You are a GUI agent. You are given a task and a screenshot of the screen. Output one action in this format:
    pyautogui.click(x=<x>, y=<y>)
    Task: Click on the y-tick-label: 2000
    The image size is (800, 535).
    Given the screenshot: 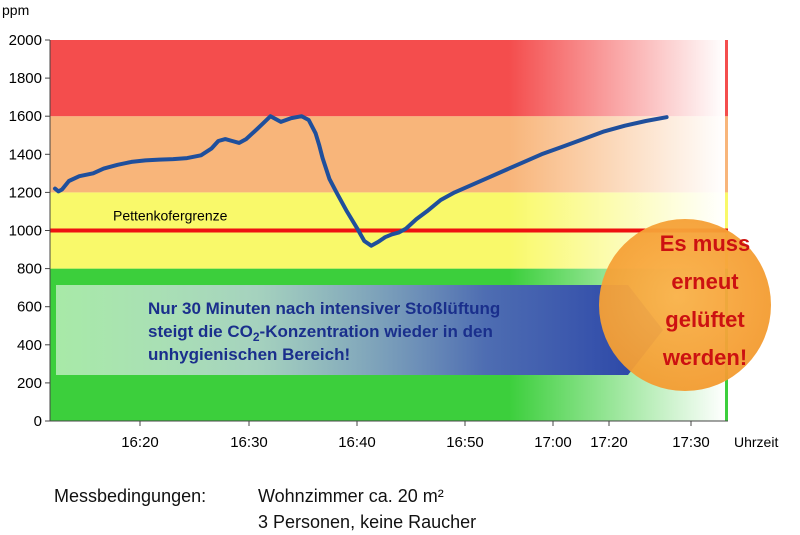 What is the action you would take?
    pyautogui.click(x=25, y=40)
    